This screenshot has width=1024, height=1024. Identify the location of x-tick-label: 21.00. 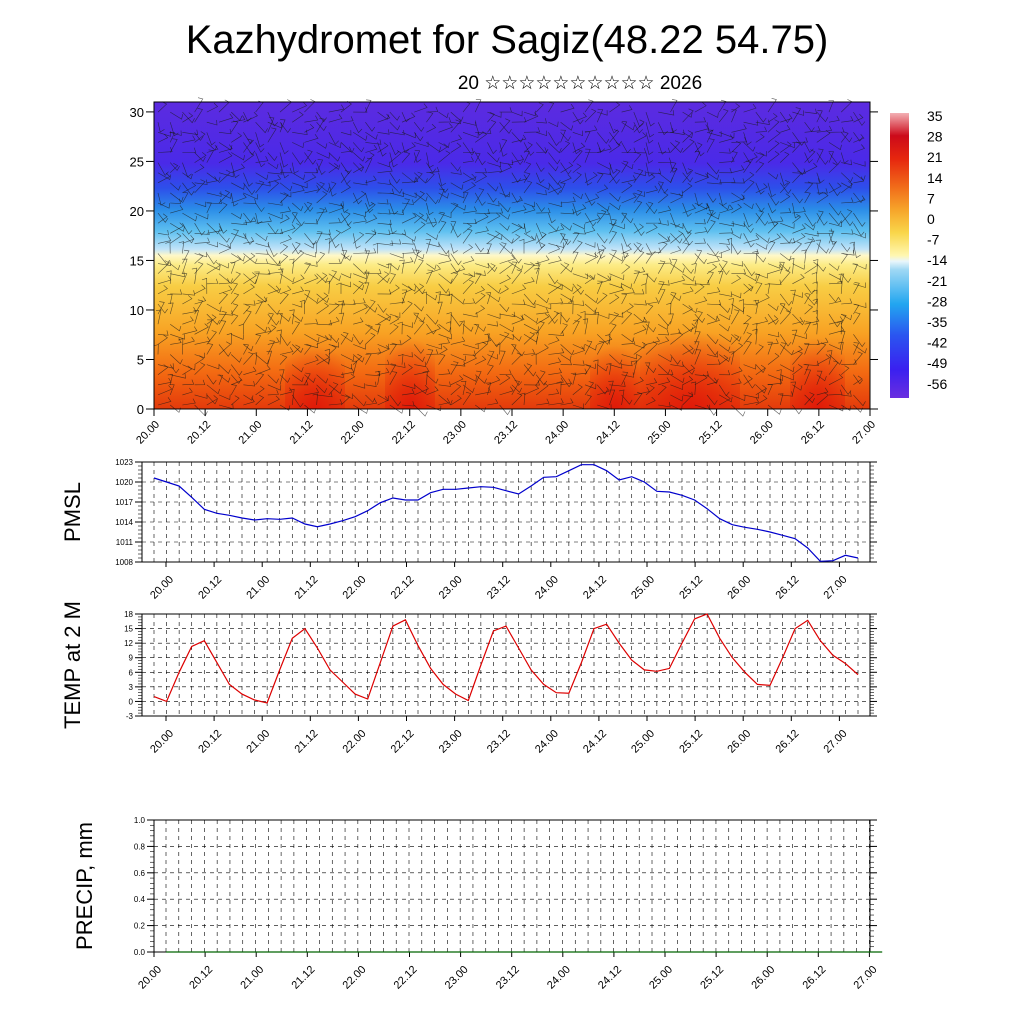
(252, 978).